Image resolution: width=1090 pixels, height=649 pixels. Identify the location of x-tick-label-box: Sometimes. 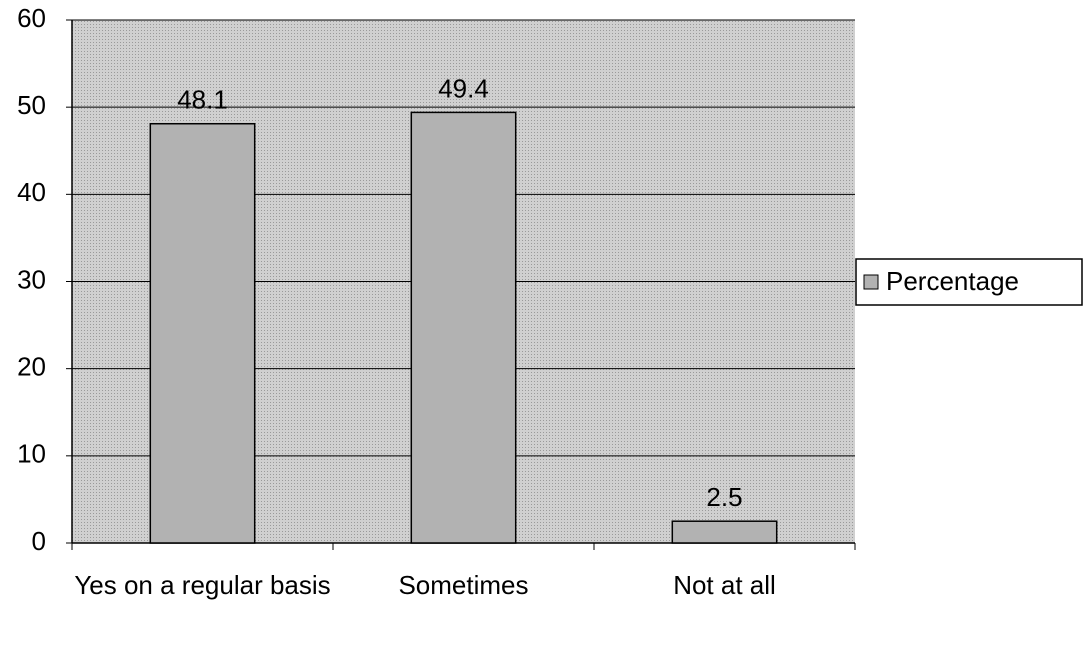
(463, 585).